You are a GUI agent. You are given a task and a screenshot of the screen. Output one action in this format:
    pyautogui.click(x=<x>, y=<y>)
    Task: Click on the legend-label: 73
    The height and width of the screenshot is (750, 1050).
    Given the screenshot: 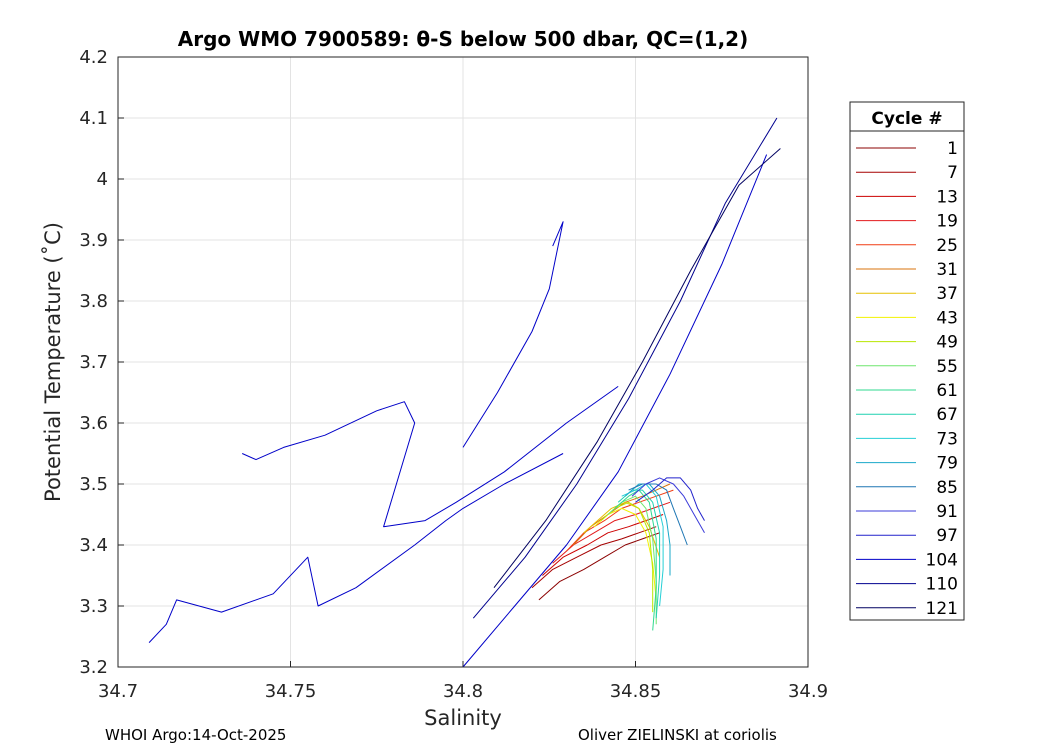 What is the action you would take?
    pyautogui.click(x=947, y=439)
    